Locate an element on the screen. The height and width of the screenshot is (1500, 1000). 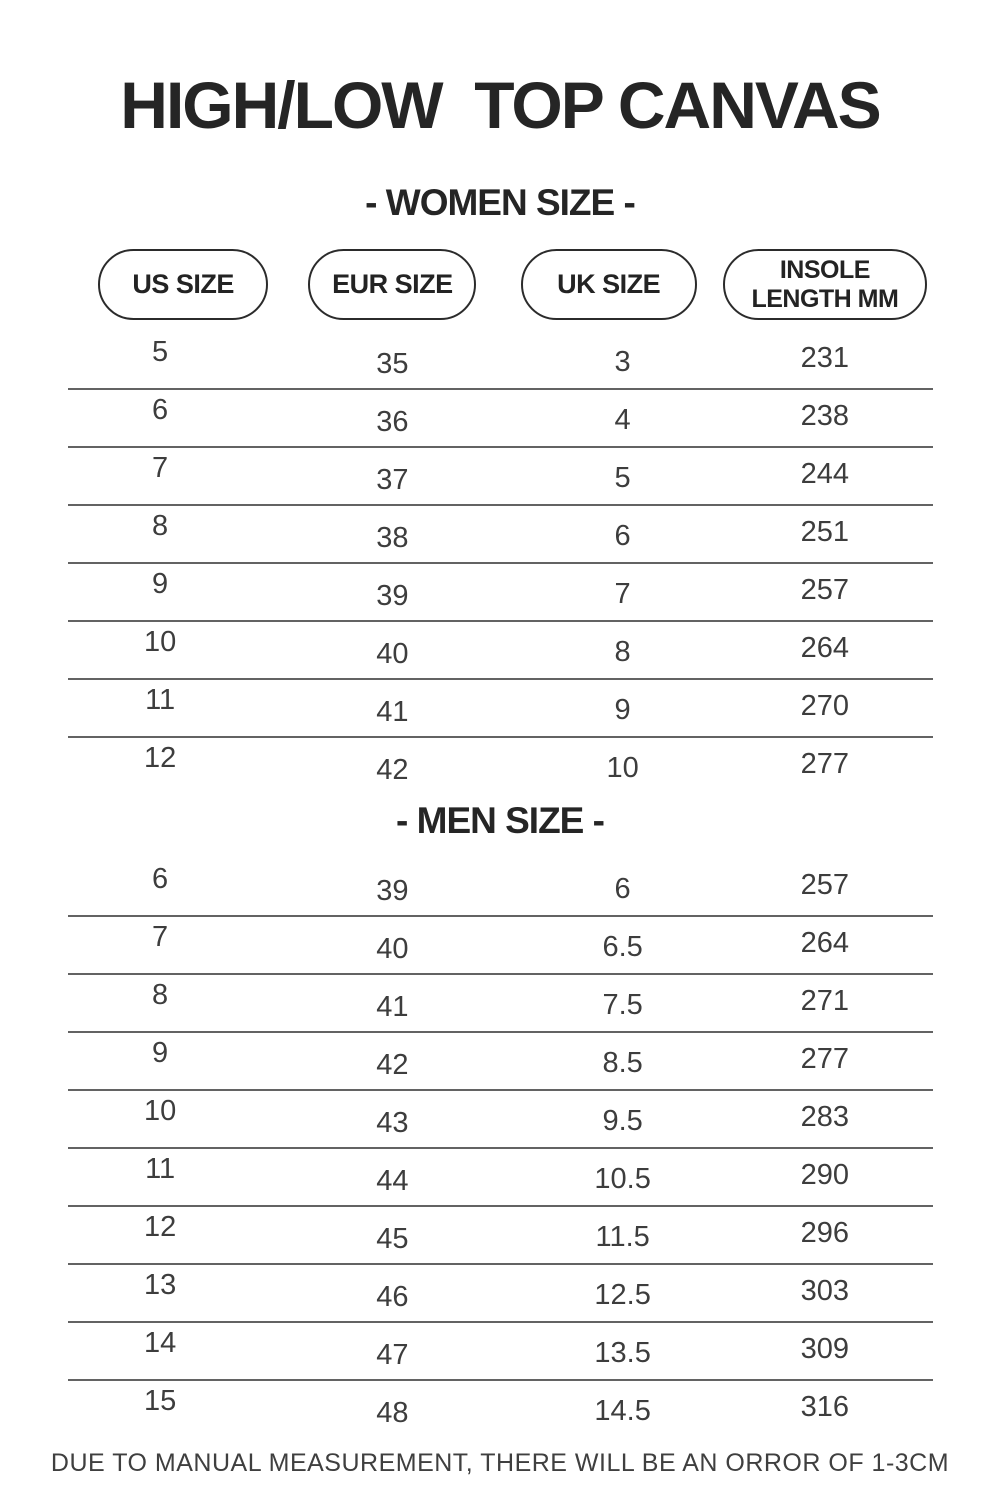
cell-uk-size: 9 is located at coordinates (622, 709).